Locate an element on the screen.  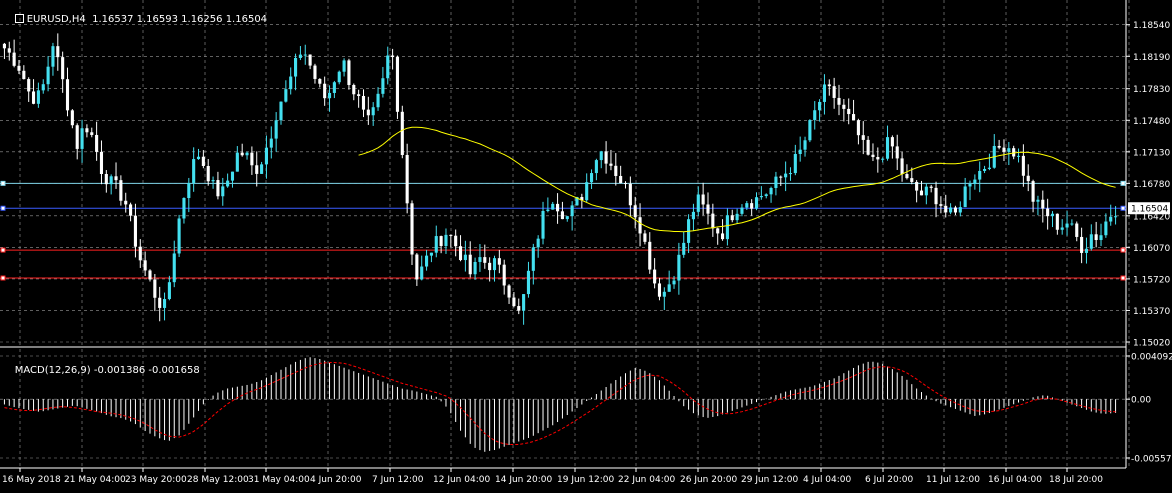
time-tick-label: 12 Jun 04:00 is located at coordinates (461, 480).